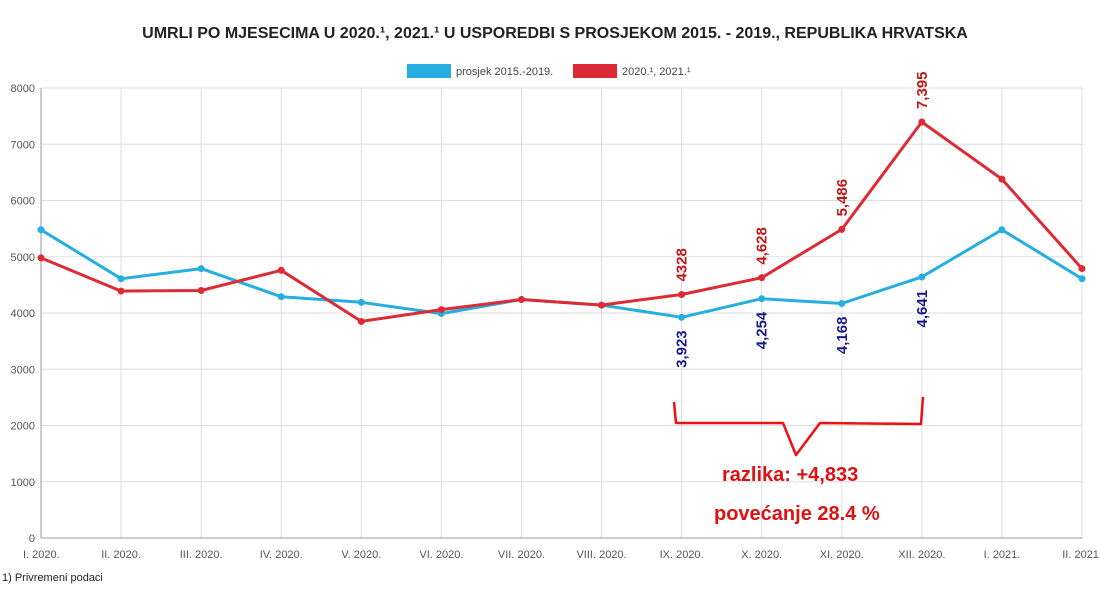 This screenshot has height=589, width=1100. What do you see at coordinates (656, 72) in the screenshot?
I see `legend-label-2020-2021: 2020.¹, 2021.¹` at bounding box center [656, 72].